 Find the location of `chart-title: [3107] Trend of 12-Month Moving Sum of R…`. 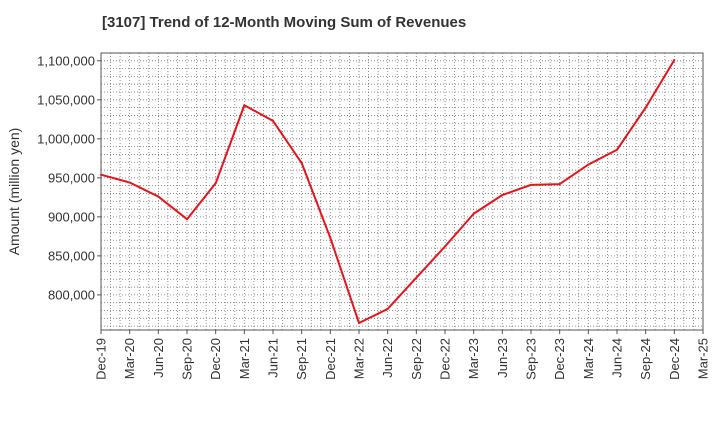

chart-title: [3107] Trend of 12-Month Moving Sum of R… is located at coordinates (284, 22).